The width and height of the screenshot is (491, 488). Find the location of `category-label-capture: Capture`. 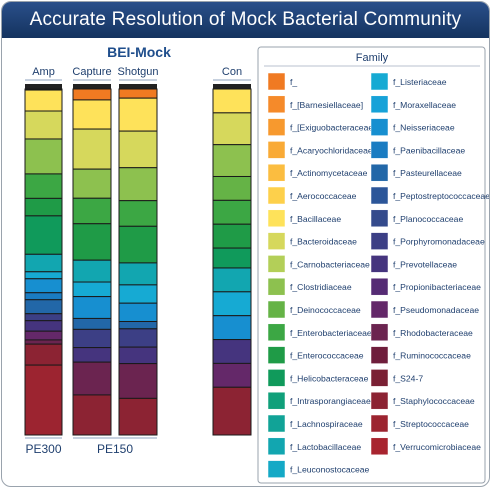

category-label-capture: Capture is located at coordinates (91, 72).